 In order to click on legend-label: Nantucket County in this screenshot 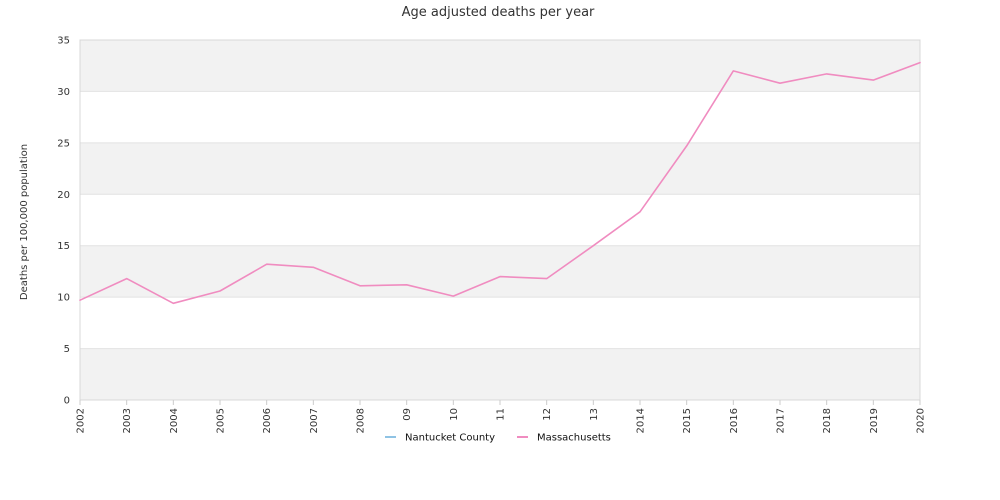, I will do `click(450, 438)`.